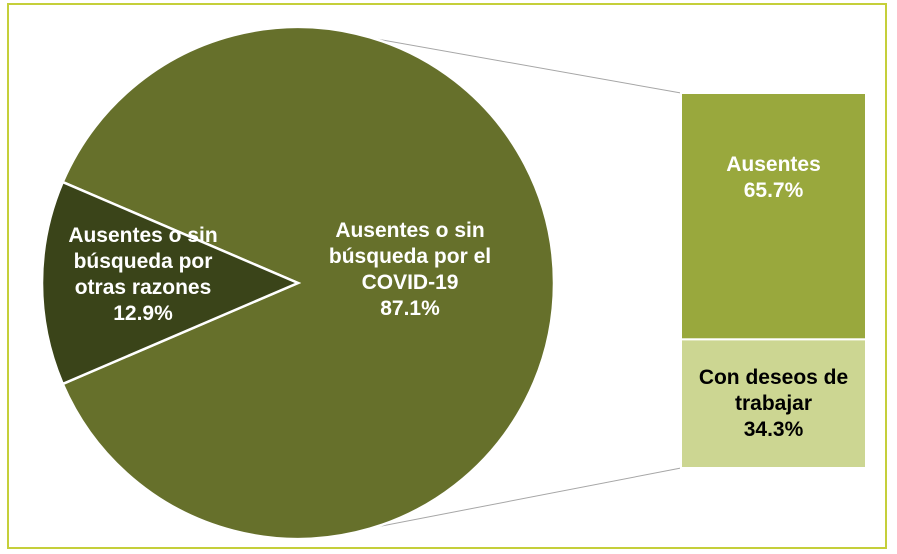  I want to click on label-value: 65.7%, so click(773, 190).